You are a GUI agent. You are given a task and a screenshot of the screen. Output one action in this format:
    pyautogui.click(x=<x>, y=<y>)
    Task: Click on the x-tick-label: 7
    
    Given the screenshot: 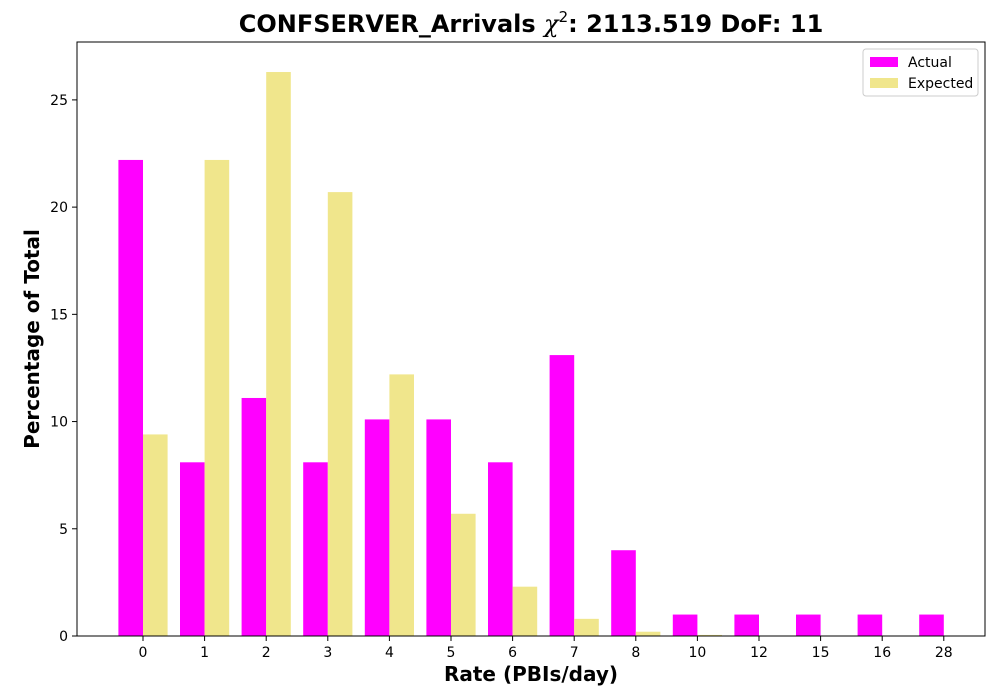 What is the action you would take?
    pyautogui.click(x=574, y=653)
    